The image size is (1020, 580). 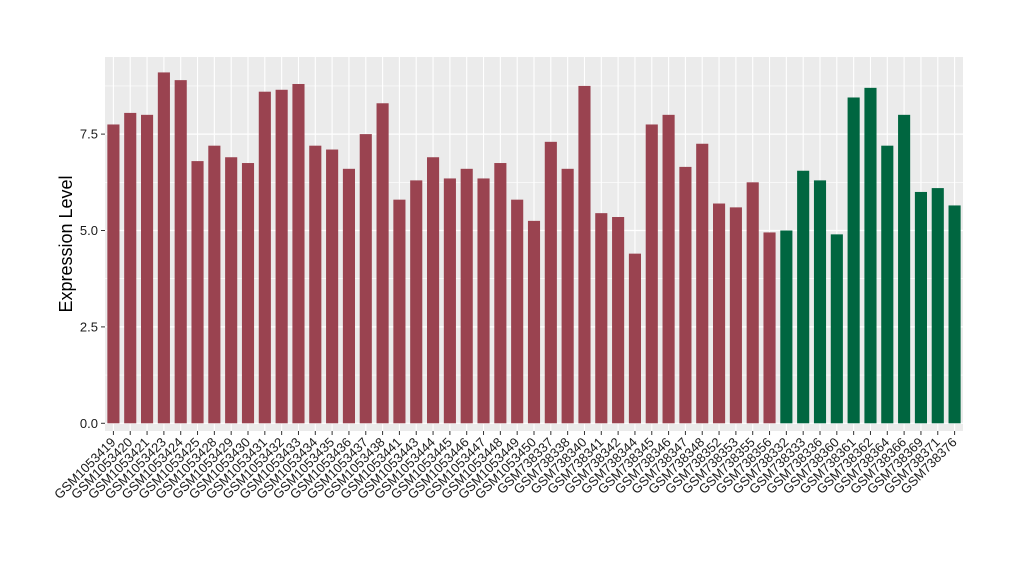 What do you see at coordinates (365, 279) in the screenshot?
I see `bar-GSM1053437` at bounding box center [365, 279].